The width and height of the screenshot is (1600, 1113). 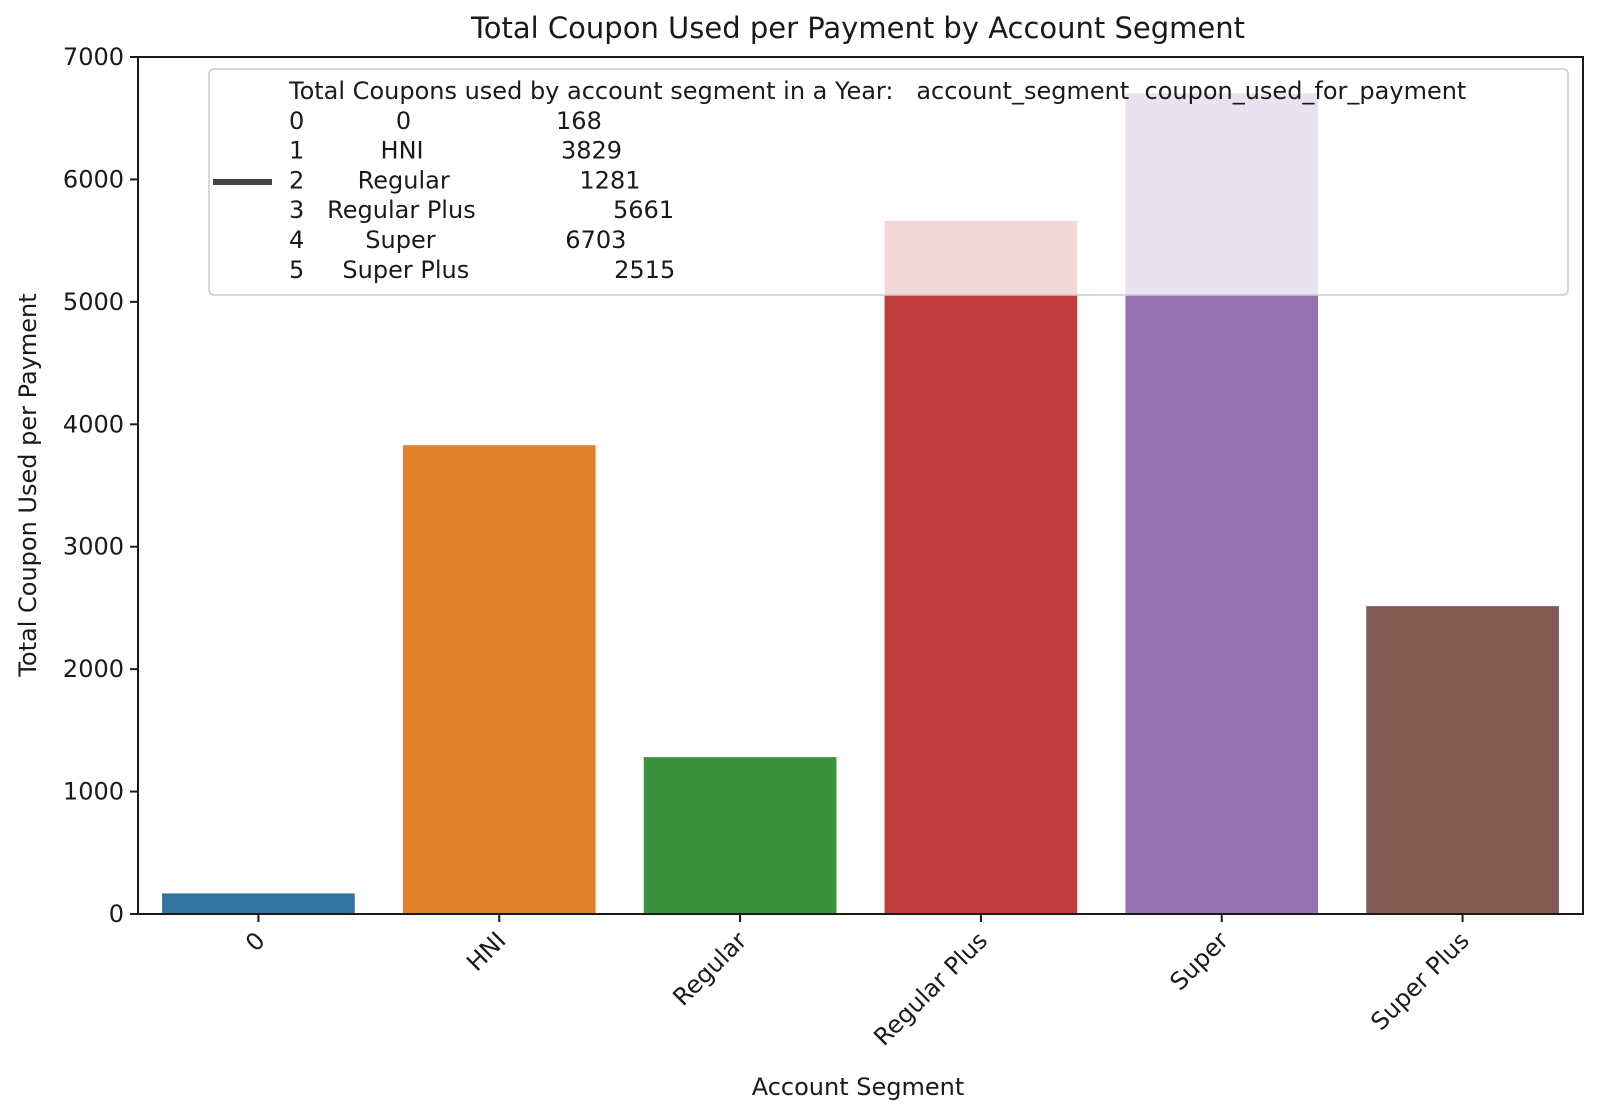 I want to click on y-tick-label: 3000, so click(x=93, y=547).